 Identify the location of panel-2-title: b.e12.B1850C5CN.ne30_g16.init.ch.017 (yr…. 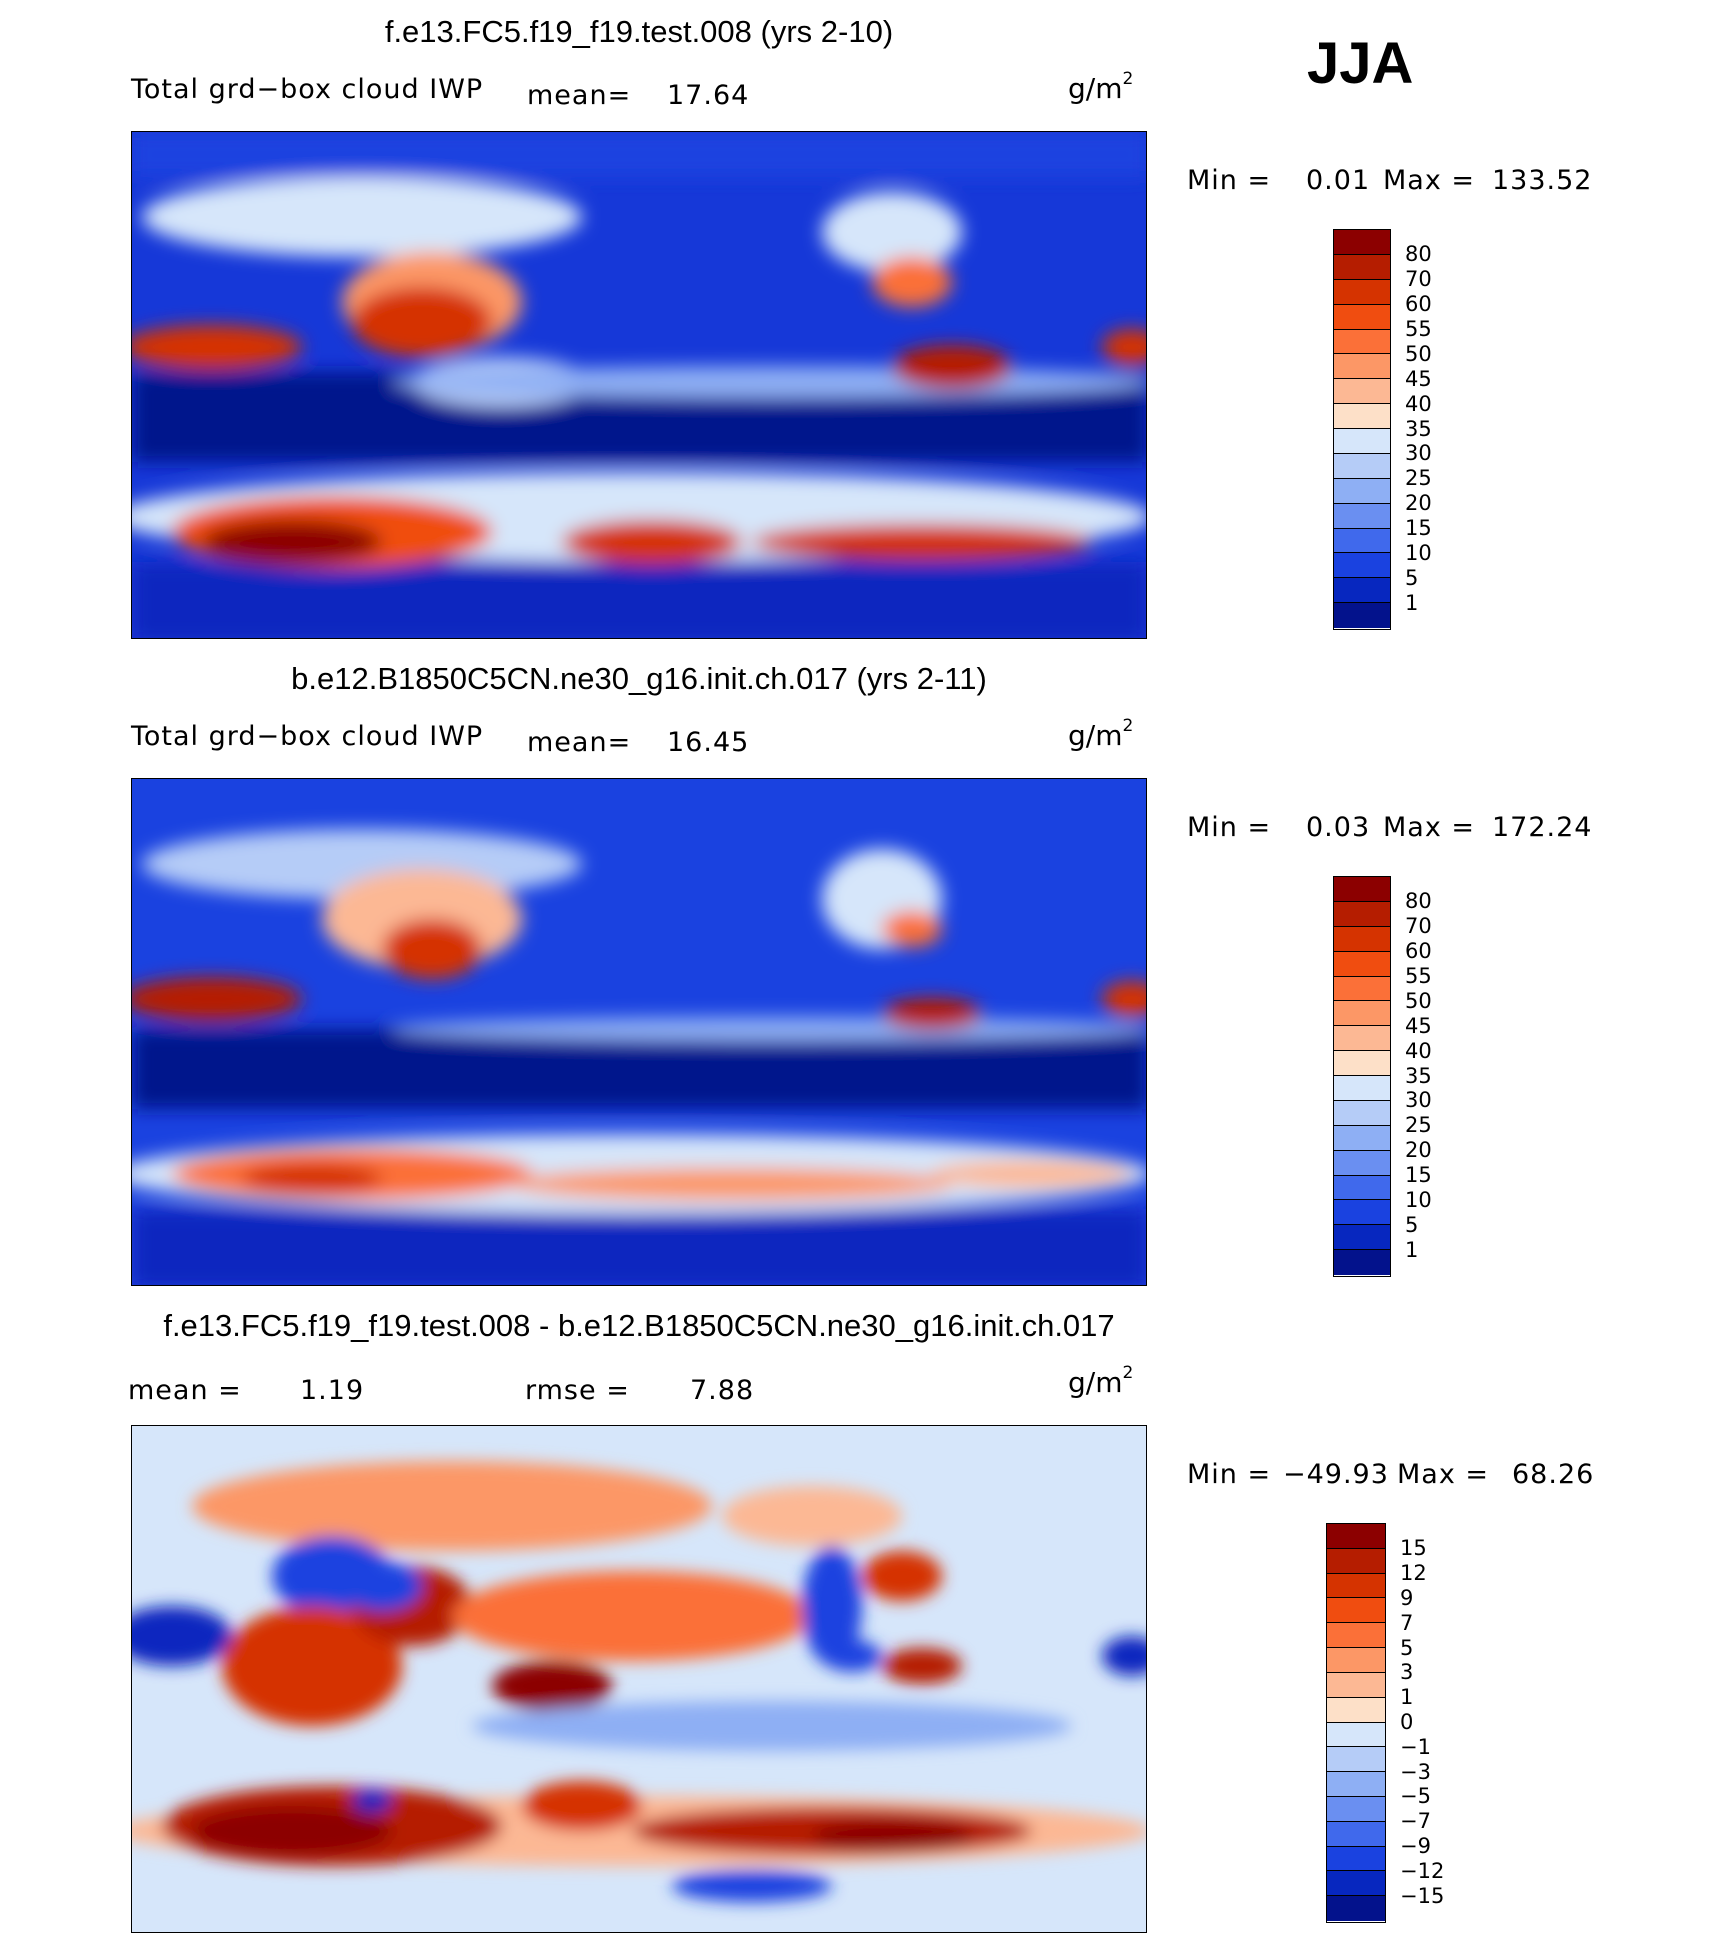
(639, 678).